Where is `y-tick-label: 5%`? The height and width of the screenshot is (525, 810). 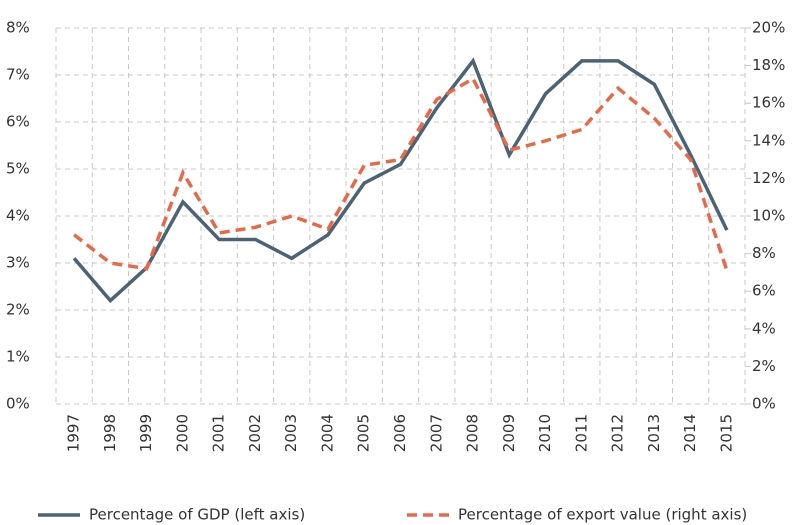 y-tick-label: 5% is located at coordinates (18, 169).